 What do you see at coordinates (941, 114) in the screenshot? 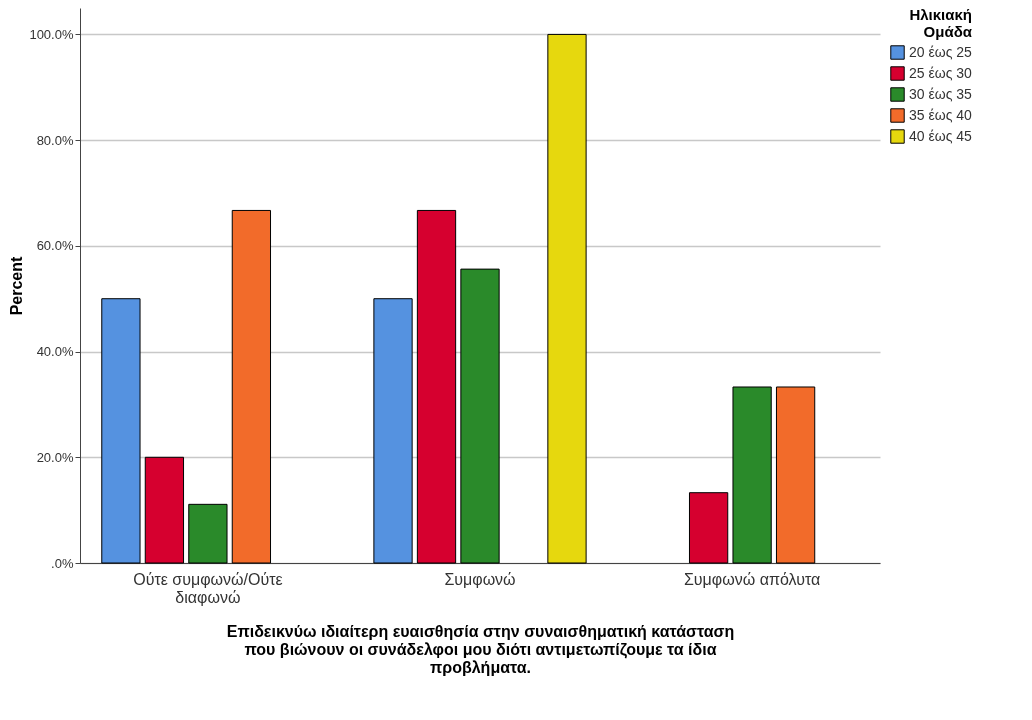
I see `legend-label: 35 έως 40` at bounding box center [941, 114].